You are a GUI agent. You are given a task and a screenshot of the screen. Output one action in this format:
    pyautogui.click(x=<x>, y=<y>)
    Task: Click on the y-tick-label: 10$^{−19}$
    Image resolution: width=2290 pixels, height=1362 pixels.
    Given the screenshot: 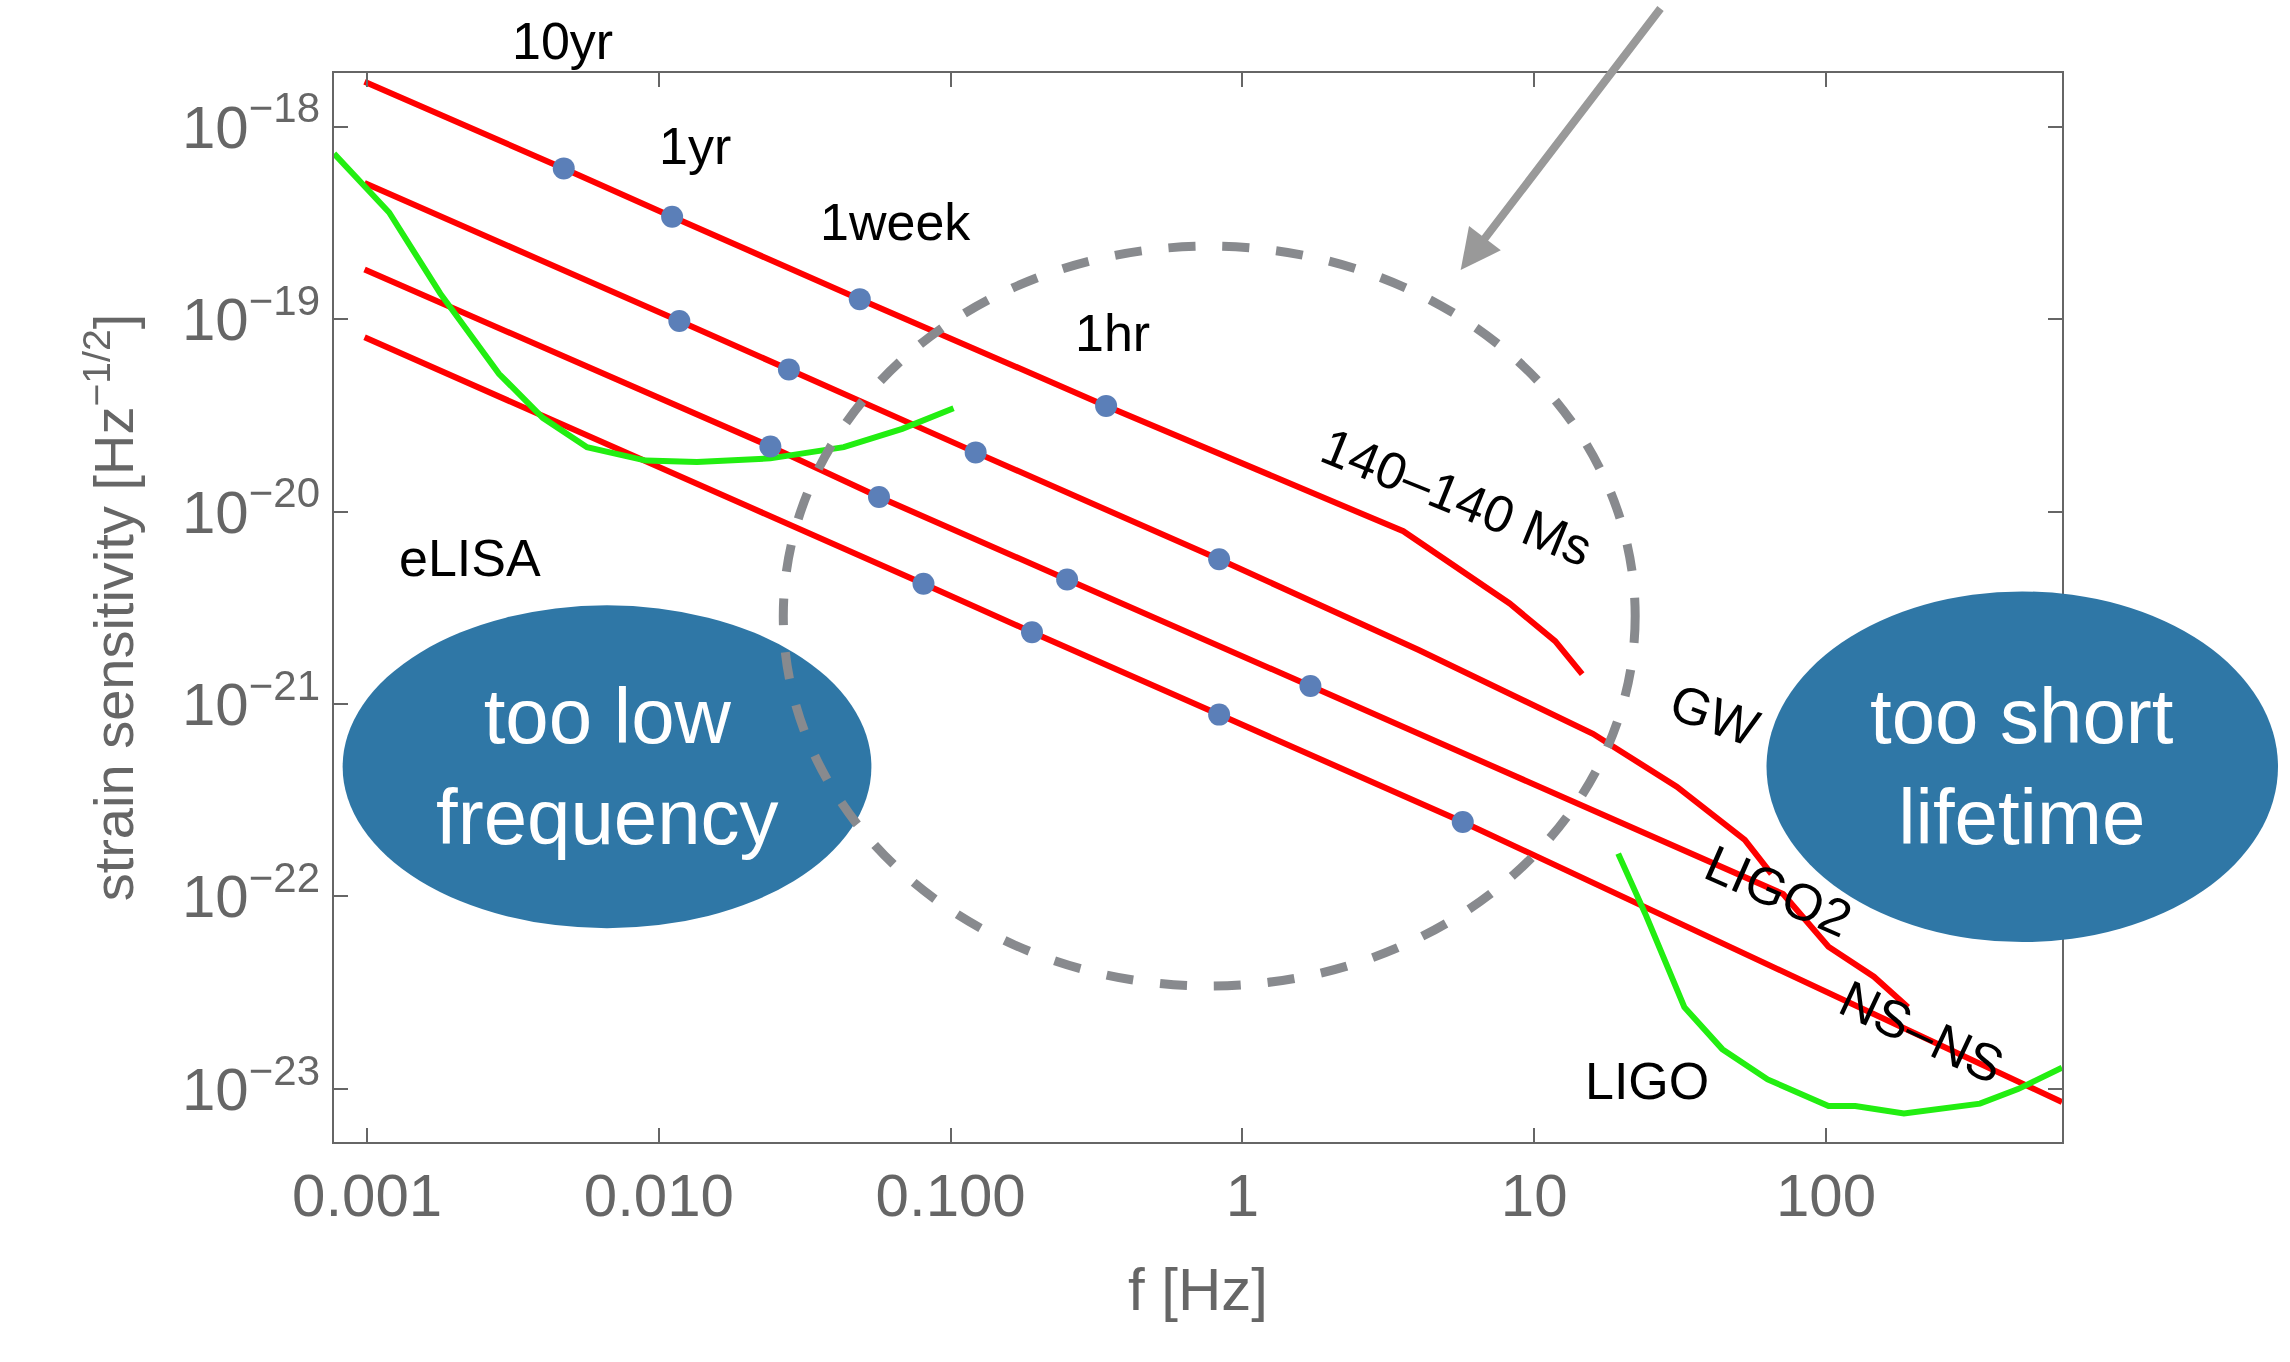 What is the action you would take?
    pyautogui.click(x=251, y=315)
    